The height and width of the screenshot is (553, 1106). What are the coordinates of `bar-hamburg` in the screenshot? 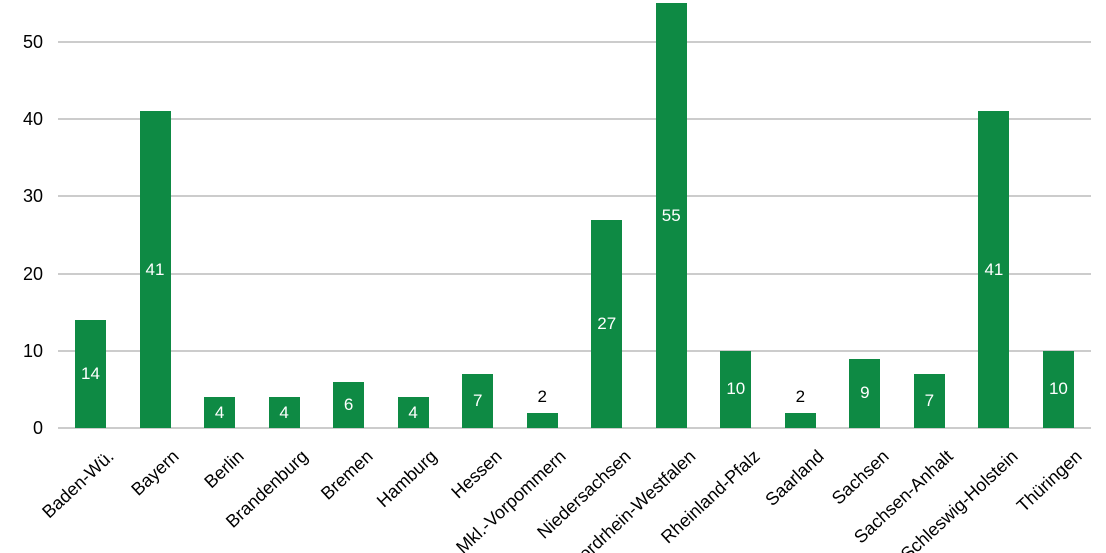 It's located at (413, 412).